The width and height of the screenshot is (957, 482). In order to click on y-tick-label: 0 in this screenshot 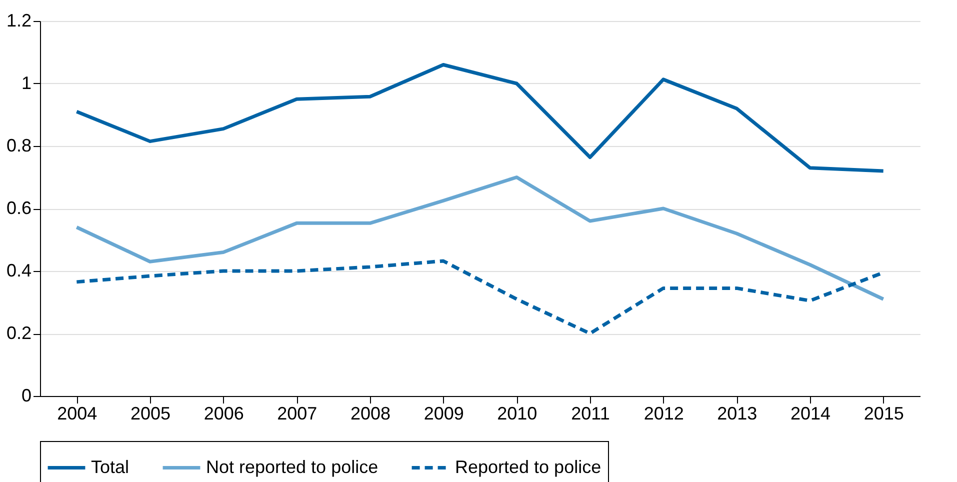, I will do `click(26, 396)`.